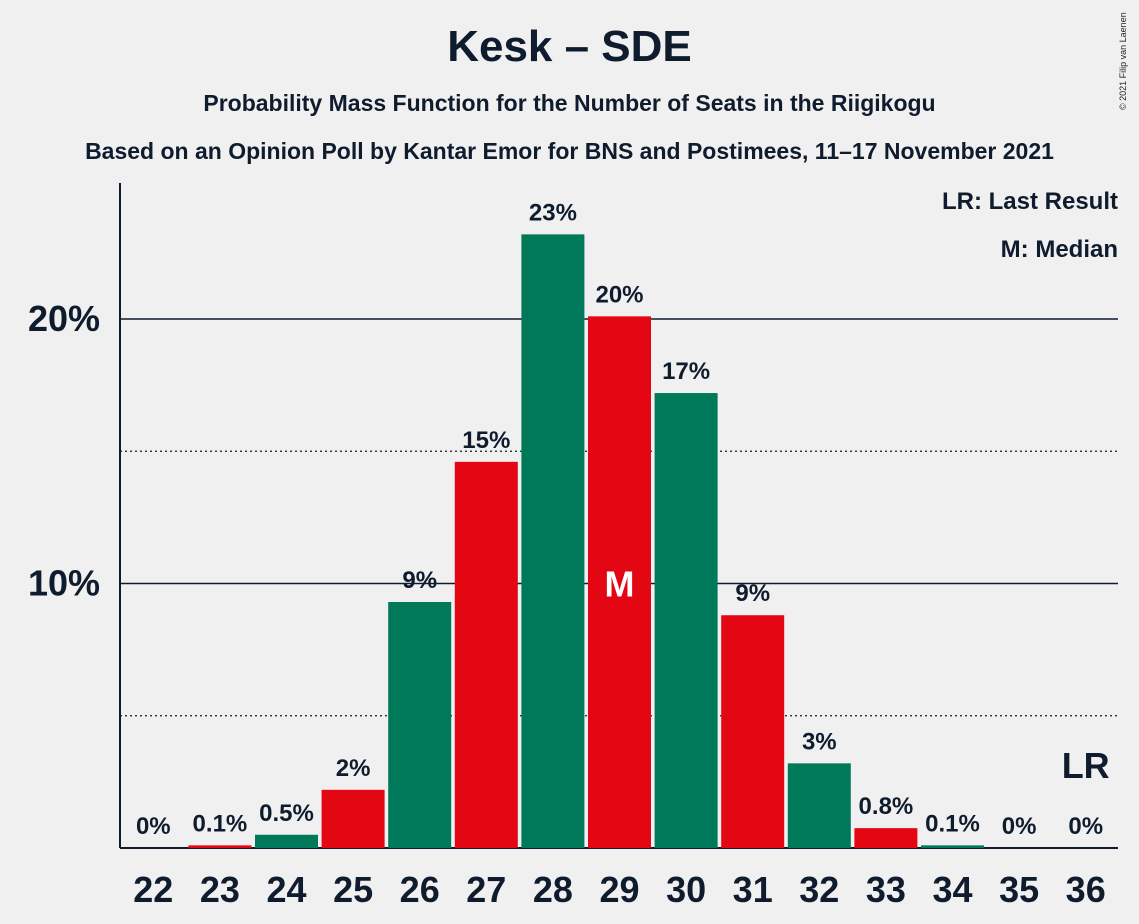 The height and width of the screenshot is (924, 1139). What do you see at coordinates (553, 212) in the screenshot?
I see `bar-value-label: 23%` at bounding box center [553, 212].